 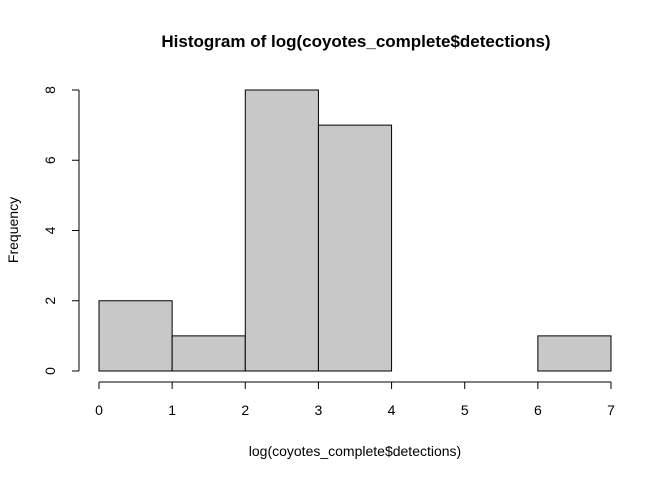 I want to click on x-tick-label-6: 6, so click(x=538, y=410).